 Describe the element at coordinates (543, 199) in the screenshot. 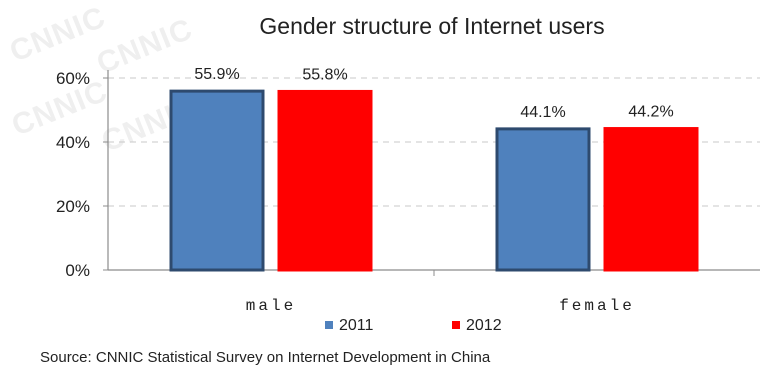

I see `bar-2011-female` at that location.